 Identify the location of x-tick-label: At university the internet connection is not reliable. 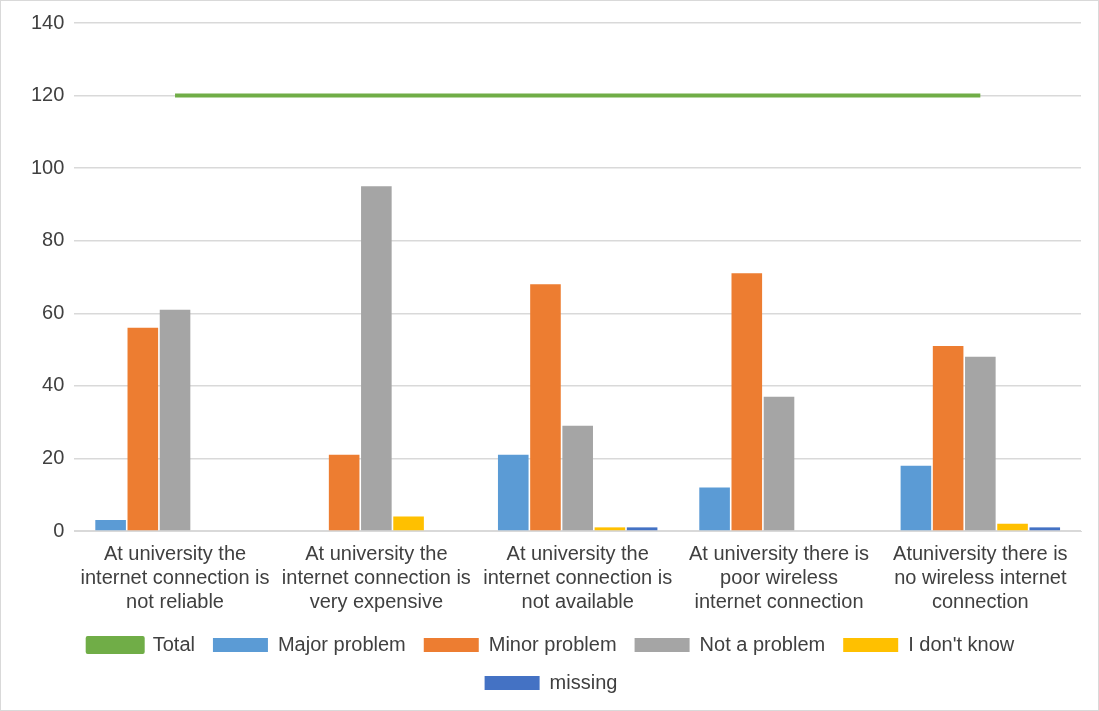
(175, 576).